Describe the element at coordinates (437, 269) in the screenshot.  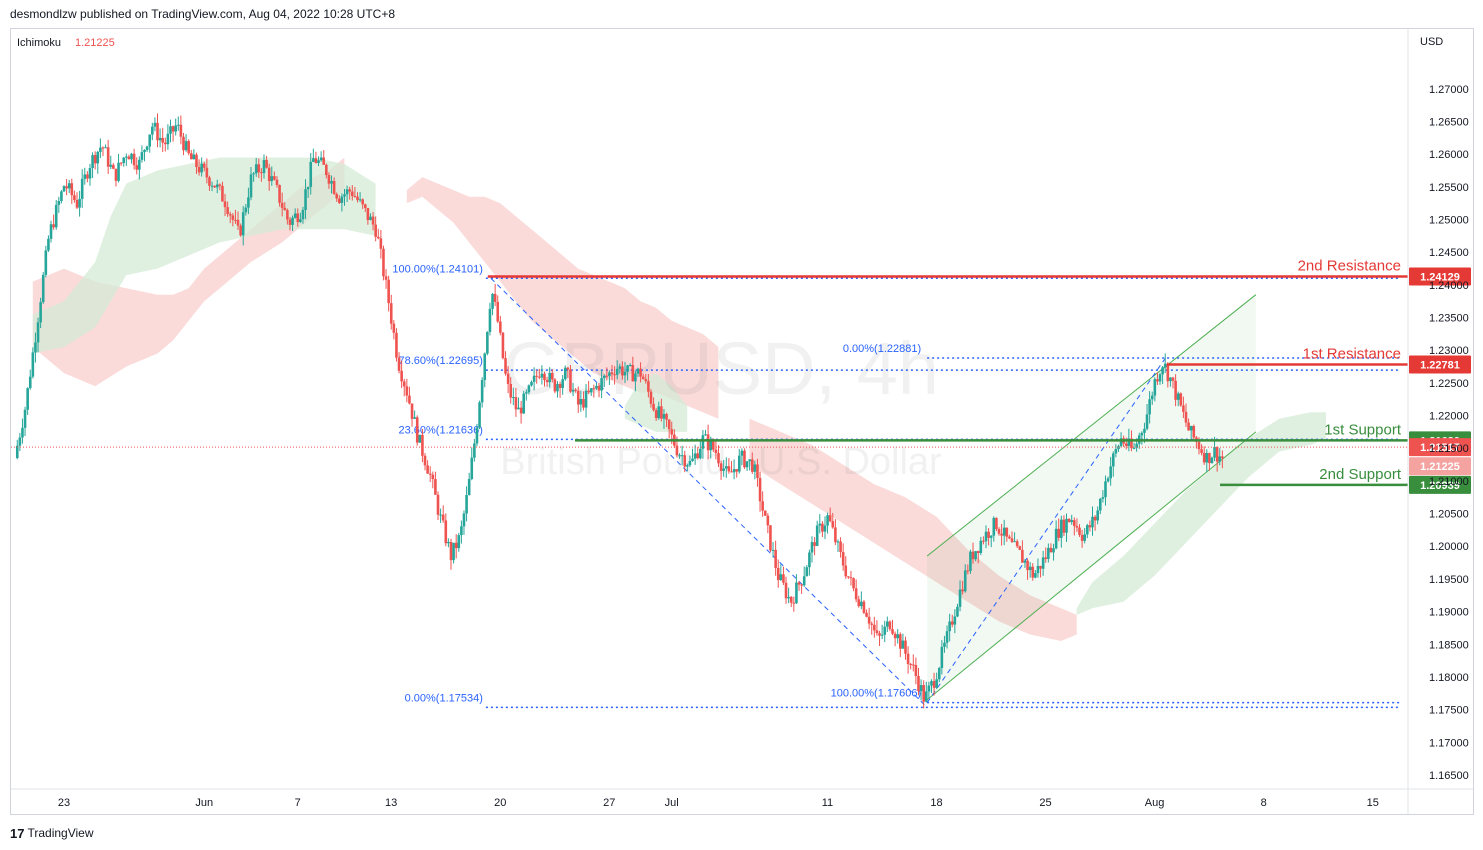
I see `fib-left-level-label: 100.00%(1.24101)` at that location.